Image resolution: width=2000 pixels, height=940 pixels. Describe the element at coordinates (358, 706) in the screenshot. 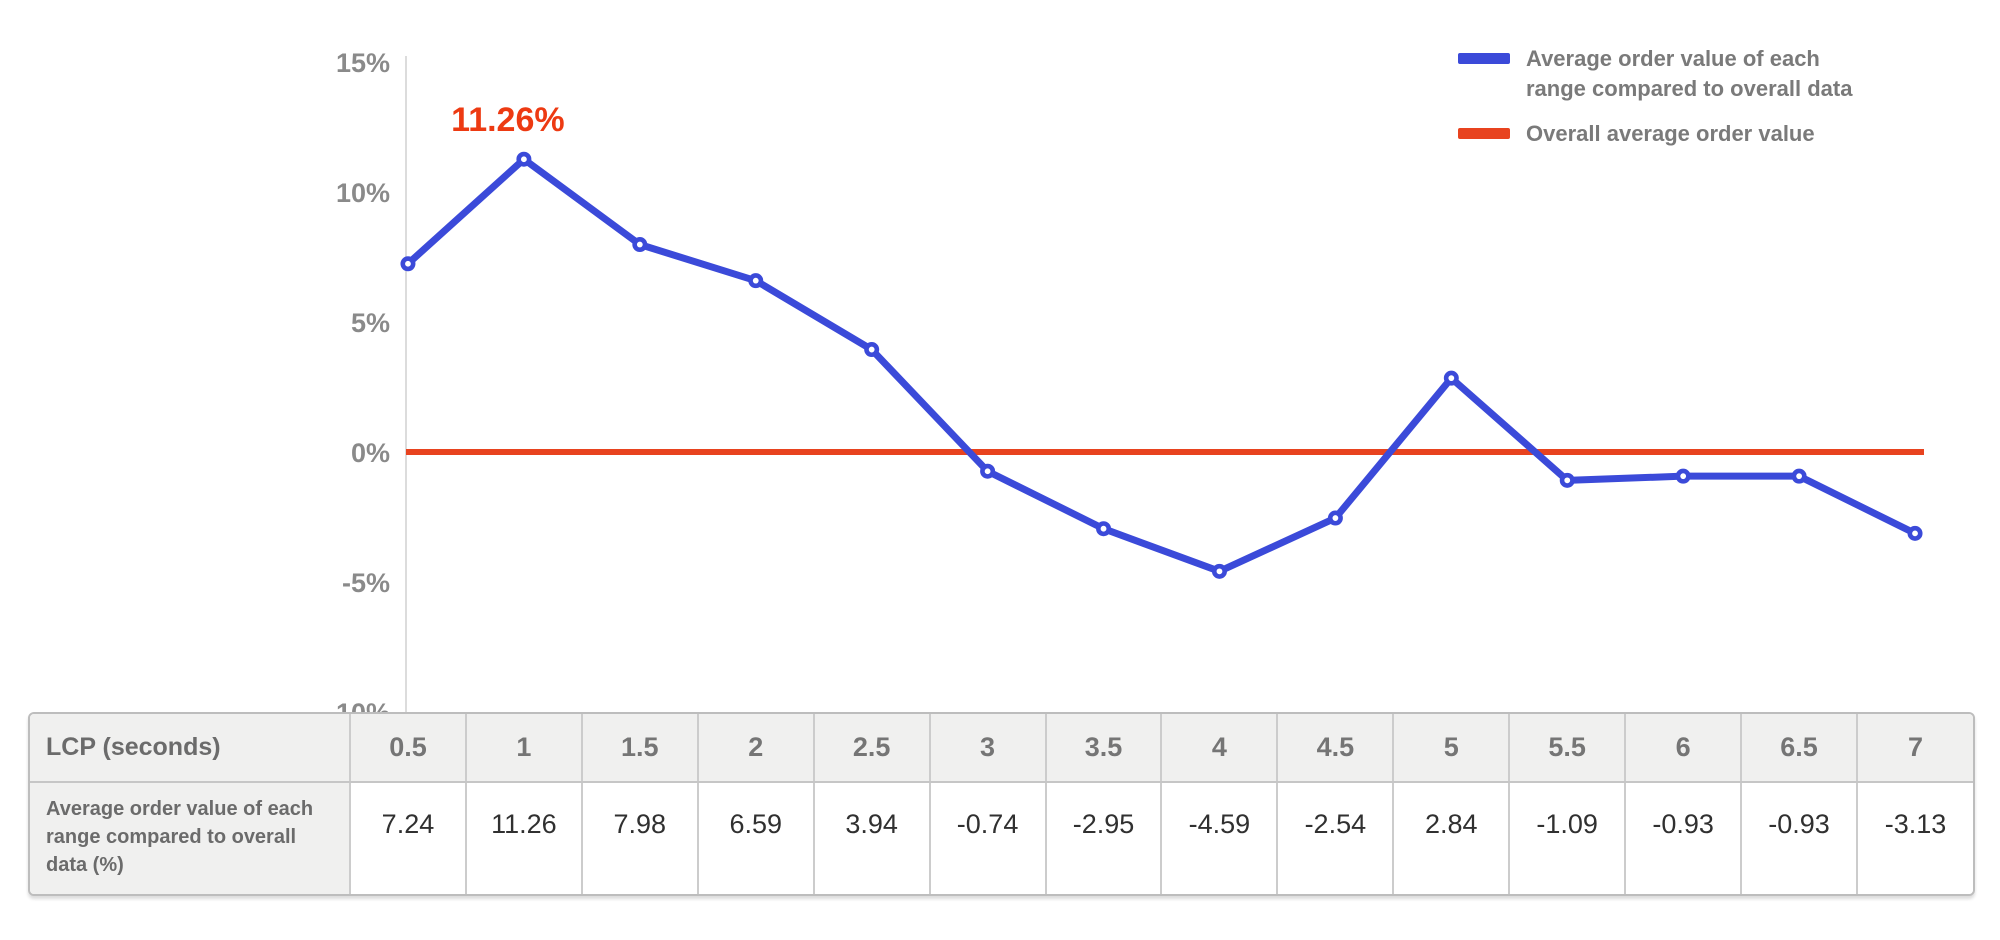

I see `y-axis-tick-label: -10%` at that location.